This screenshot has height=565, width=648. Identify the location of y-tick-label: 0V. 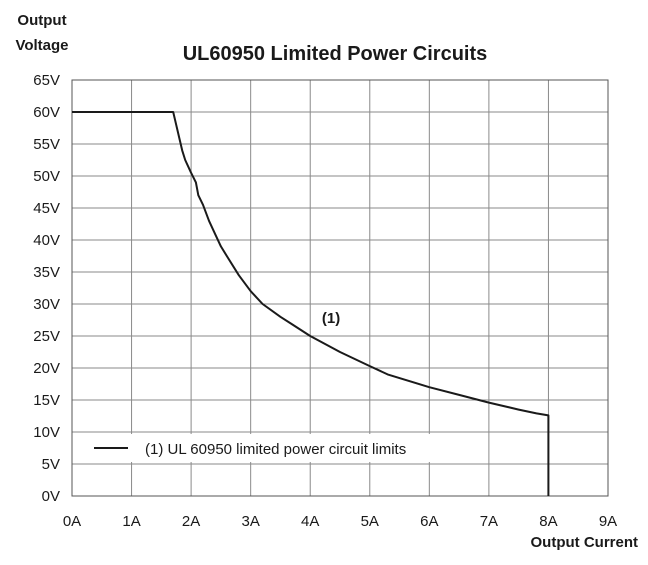
(51, 496).